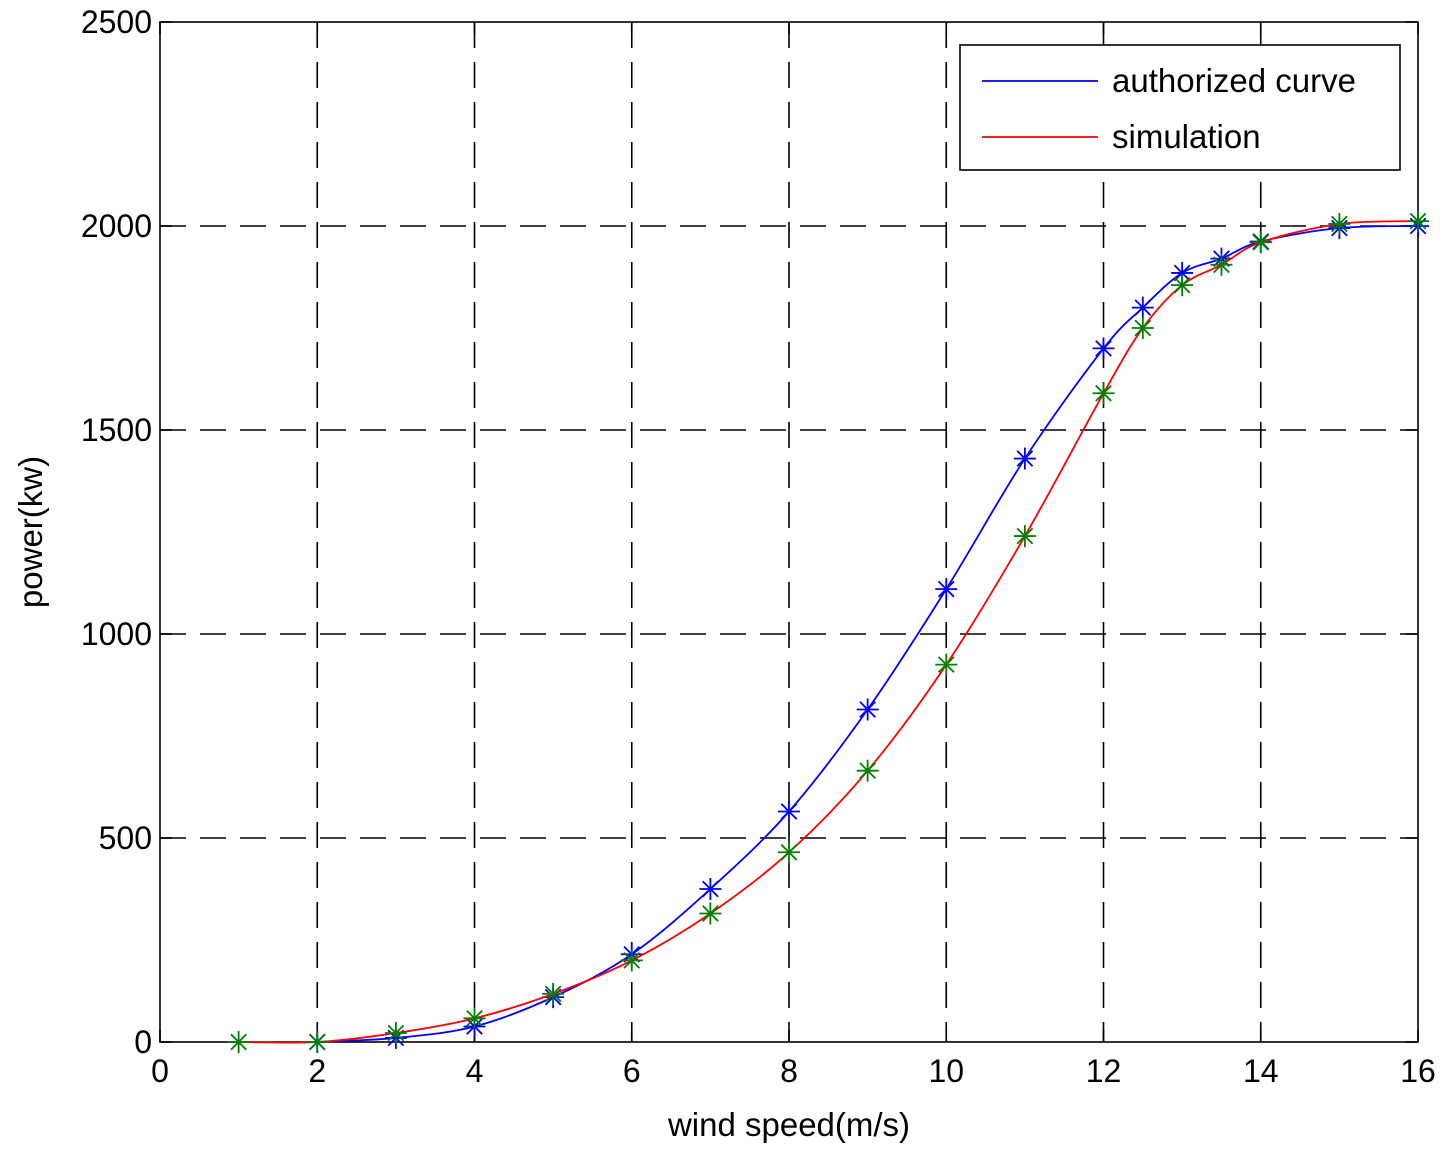  I want to click on x-tick-label: 6, so click(632, 1071).